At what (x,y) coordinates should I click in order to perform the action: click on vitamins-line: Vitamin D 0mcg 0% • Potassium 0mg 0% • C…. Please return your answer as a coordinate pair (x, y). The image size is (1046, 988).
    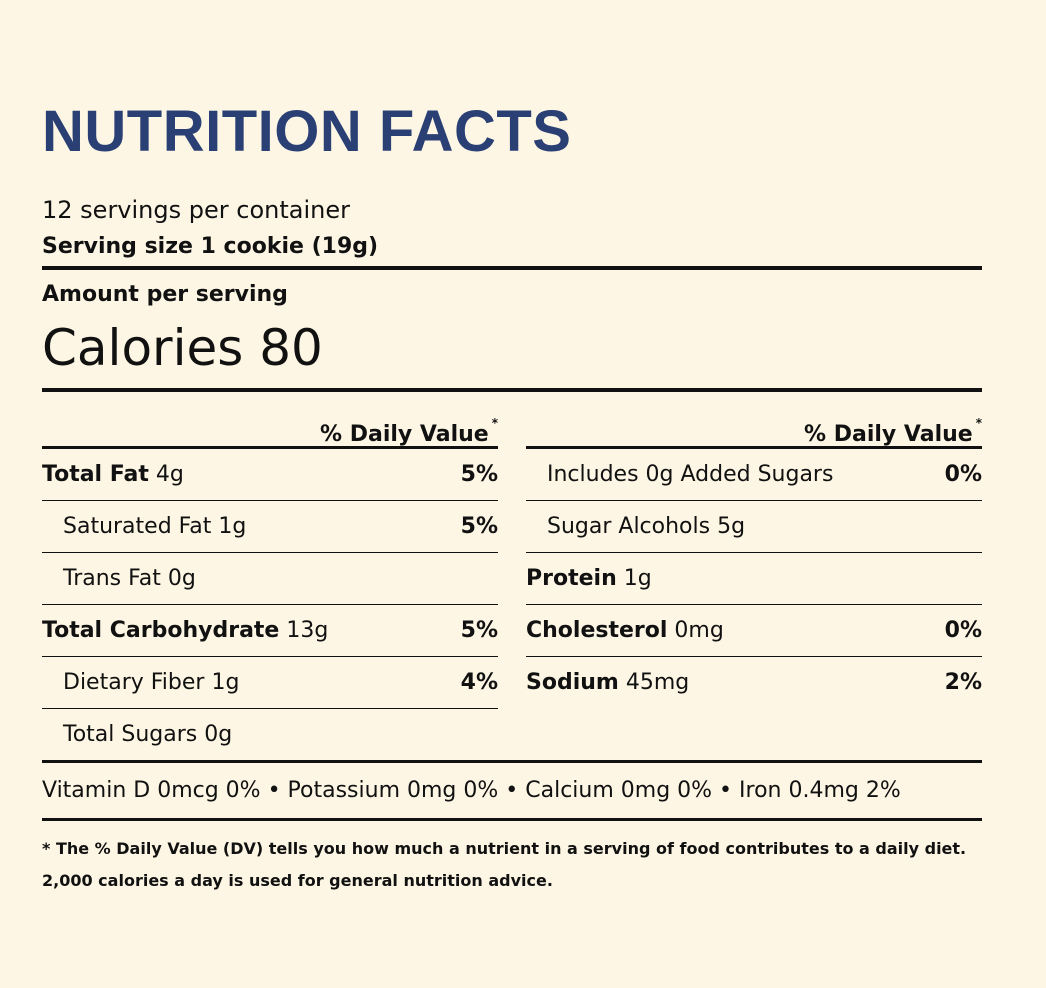
    Looking at the image, I should click on (512, 792).